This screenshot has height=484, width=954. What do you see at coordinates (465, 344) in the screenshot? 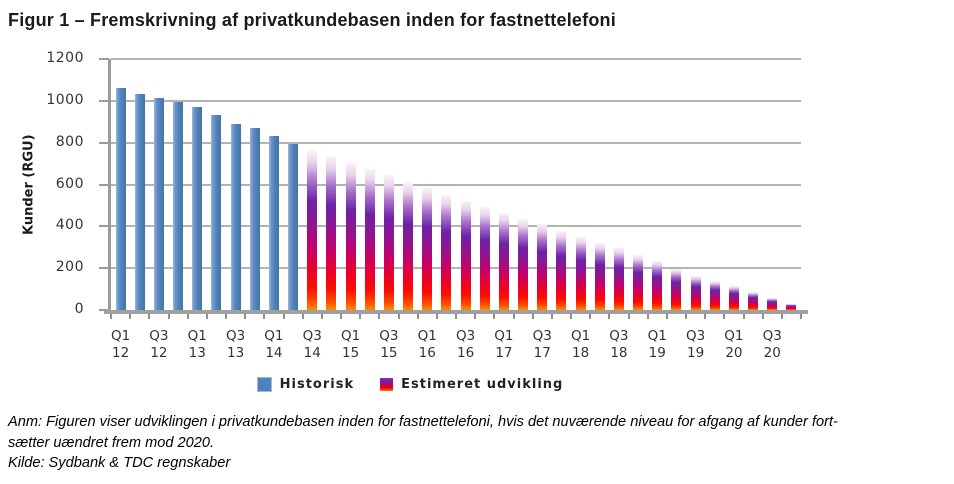
I see `x-tick-label-Q3-16: Q3 16` at bounding box center [465, 344].